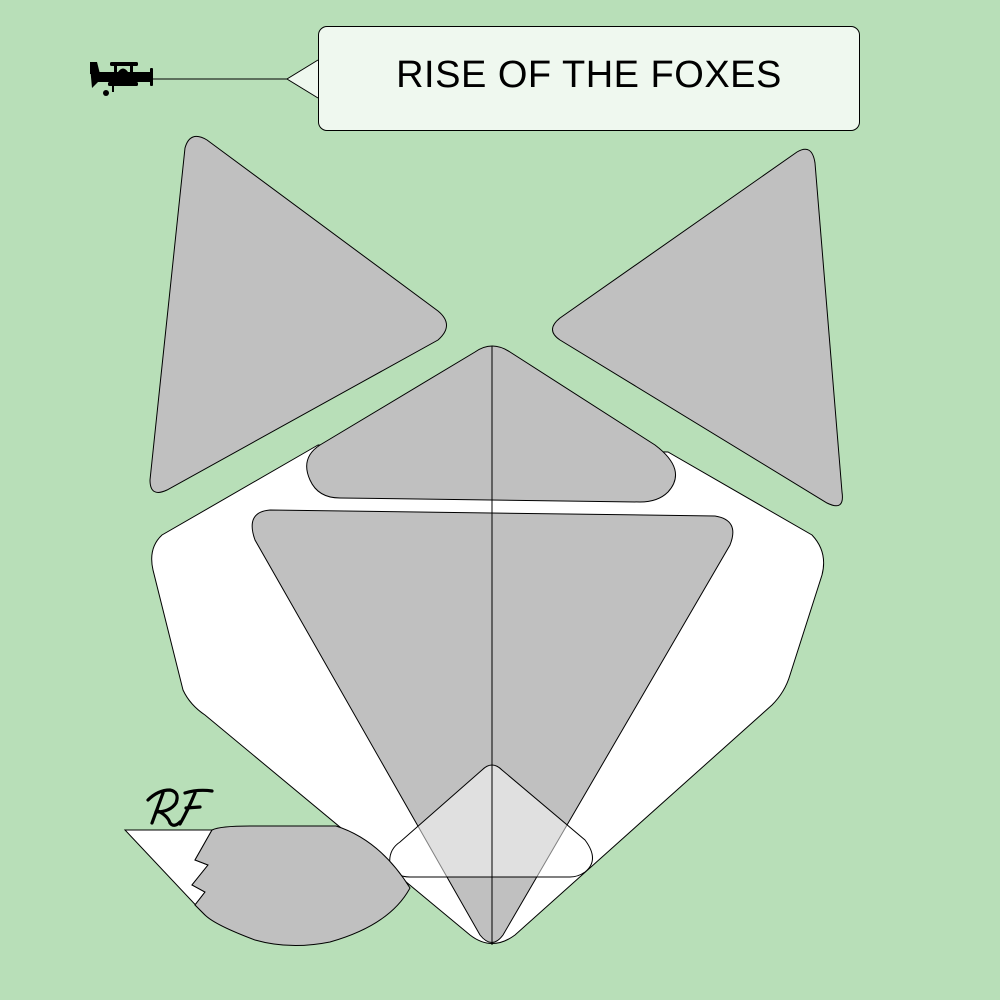  What do you see at coordinates (301, 886) in the screenshot?
I see `tail` at bounding box center [301, 886].